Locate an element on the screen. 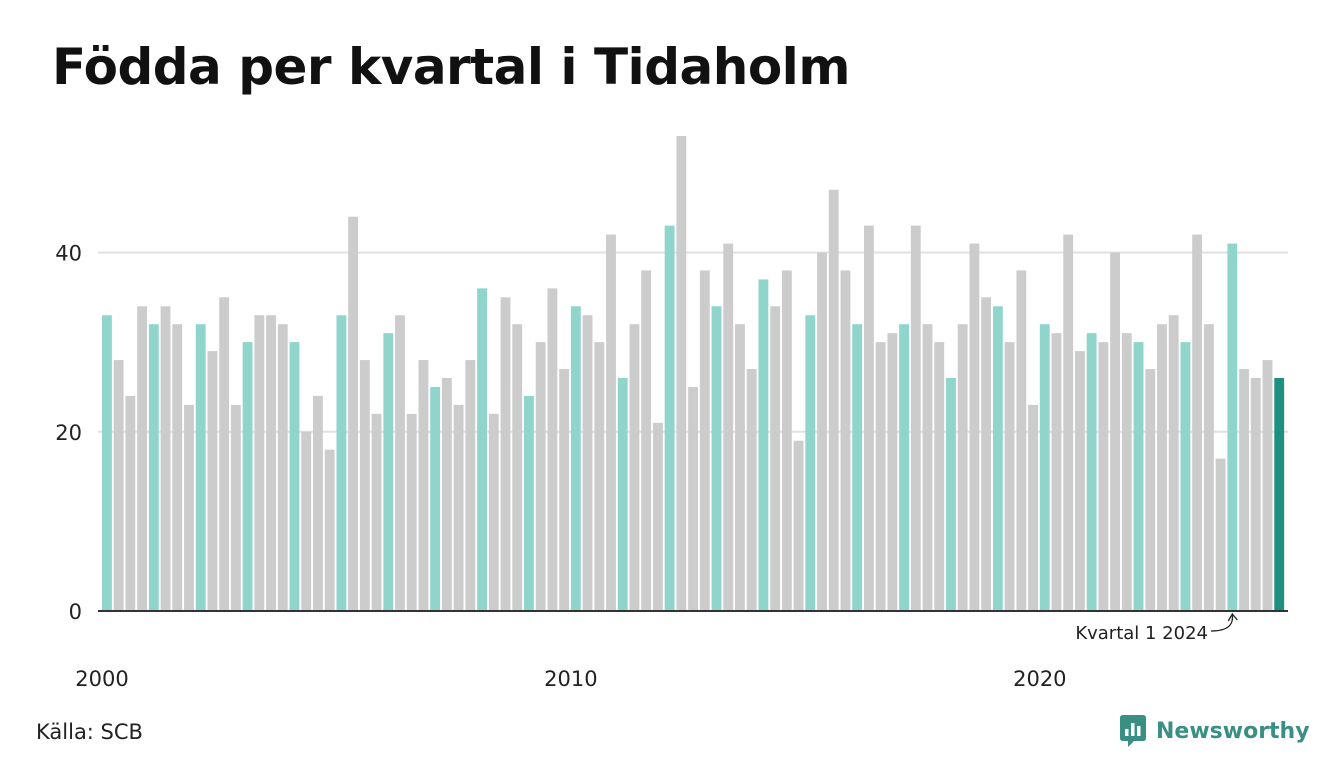 This screenshot has width=1340, height=780. x-tick-label: 2020 is located at coordinates (1039, 679).